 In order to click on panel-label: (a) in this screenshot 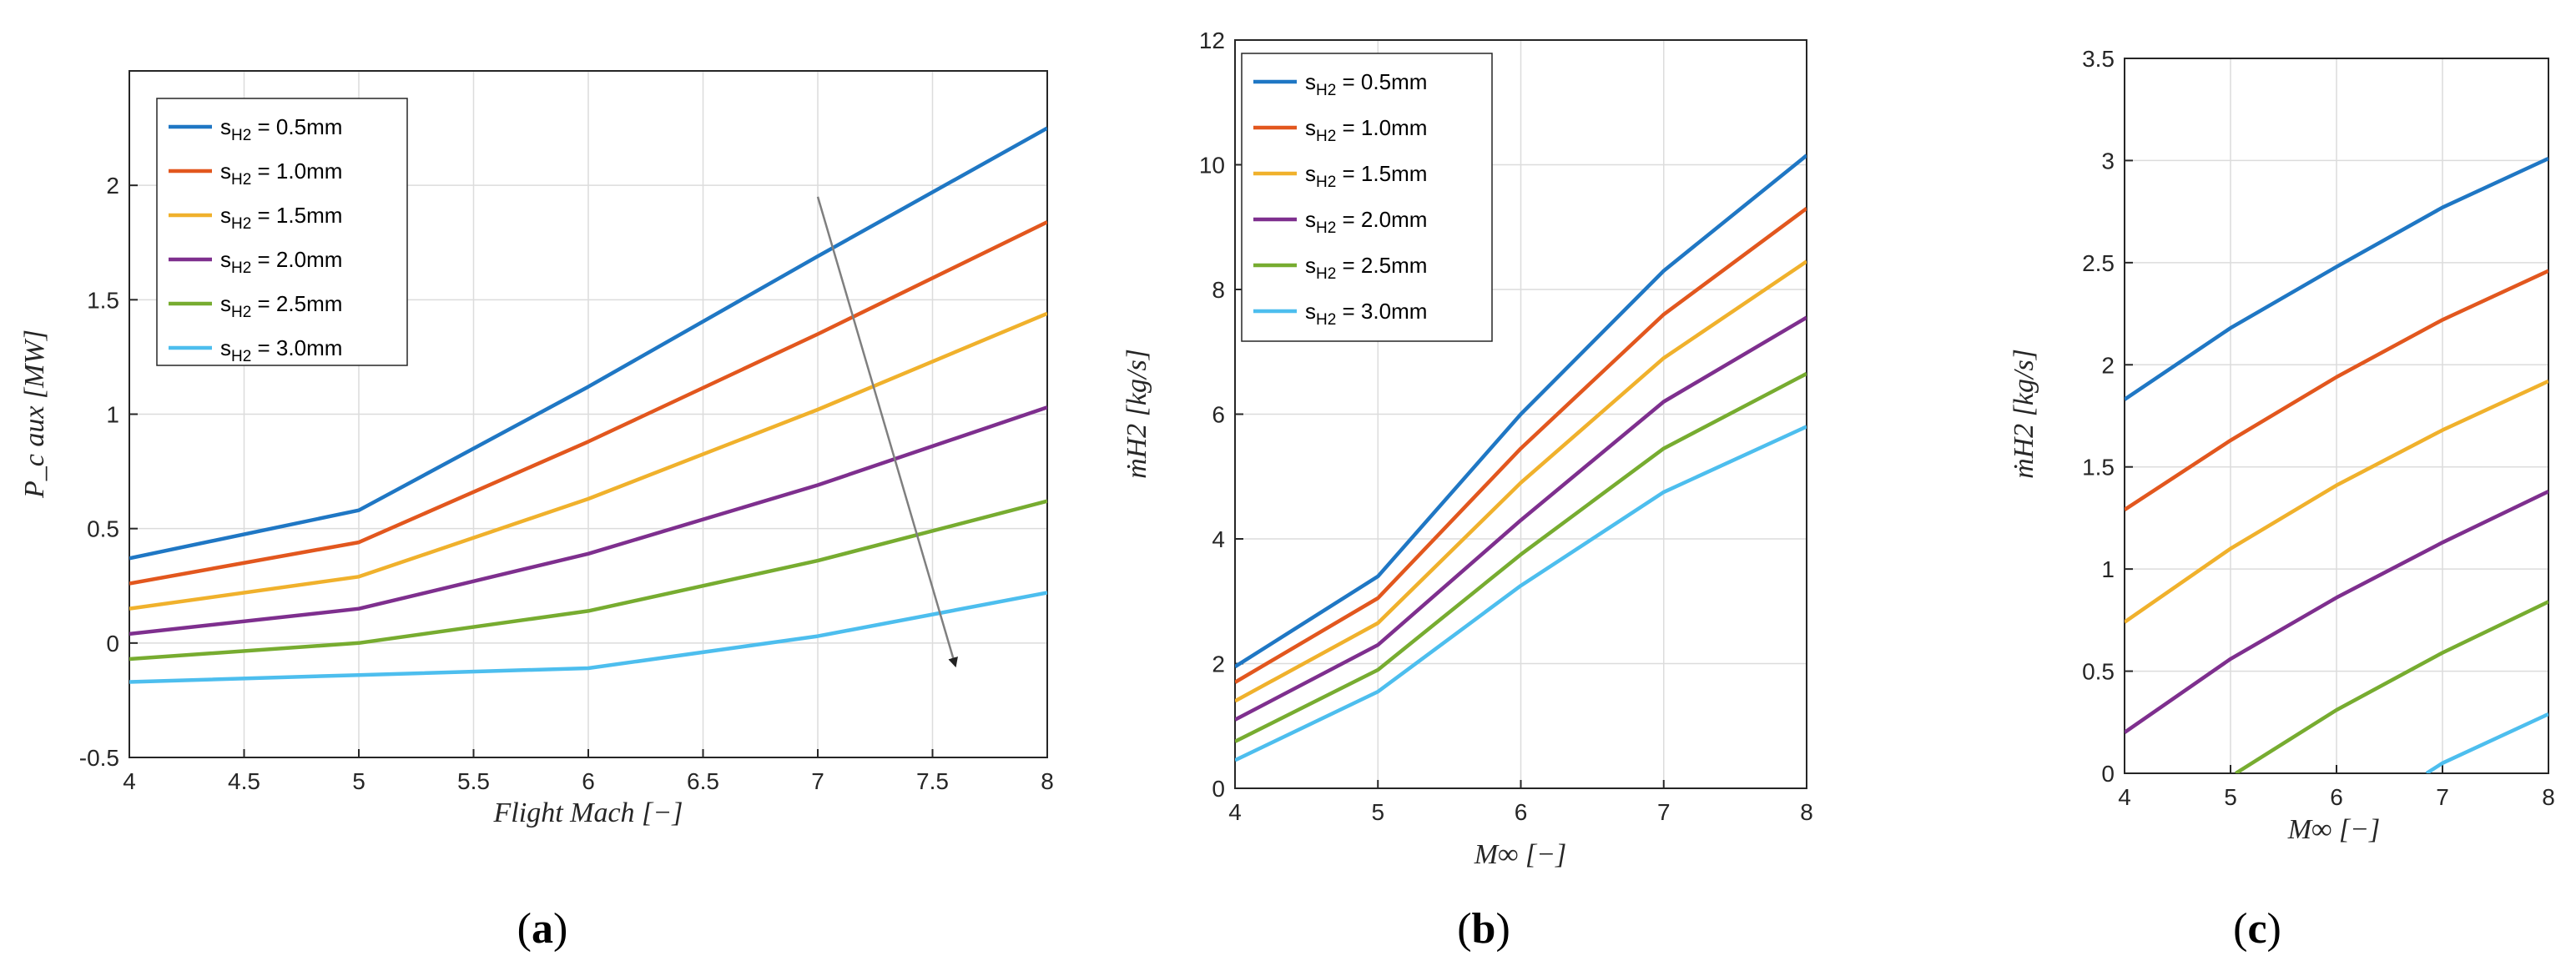, I will do `click(542, 929)`.